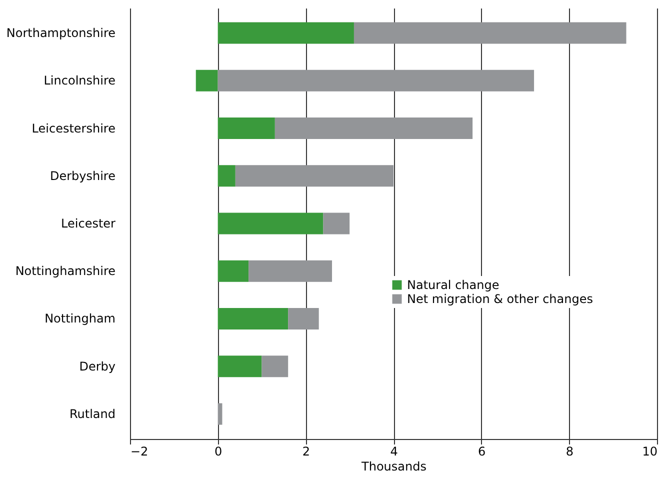  Describe the element at coordinates (139, 451) in the screenshot. I see `x-tick-label: −2` at that location.